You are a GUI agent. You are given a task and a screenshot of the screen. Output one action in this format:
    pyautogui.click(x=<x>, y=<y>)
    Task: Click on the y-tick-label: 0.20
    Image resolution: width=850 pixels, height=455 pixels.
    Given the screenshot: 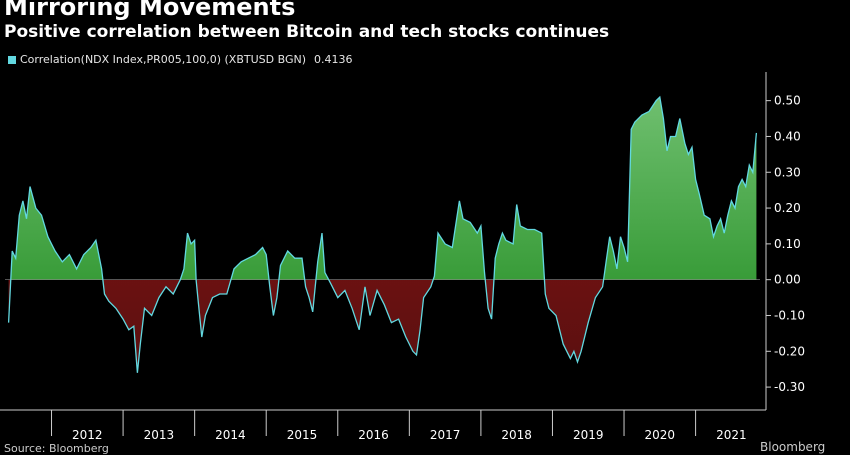 What is the action you would take?
    pyautogui.click(x=787, y=208)
    